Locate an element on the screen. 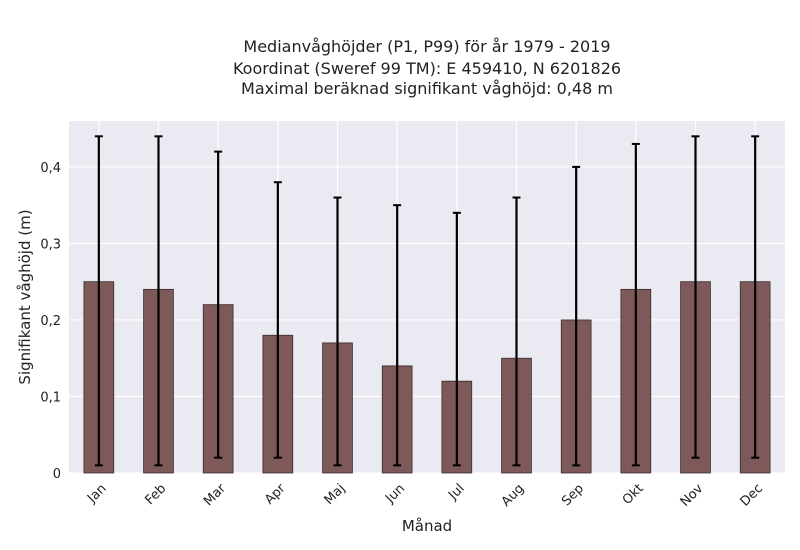 This screenshot has height=550, width=800. x-tick-label: Maj is located at coordinates (335, 494).